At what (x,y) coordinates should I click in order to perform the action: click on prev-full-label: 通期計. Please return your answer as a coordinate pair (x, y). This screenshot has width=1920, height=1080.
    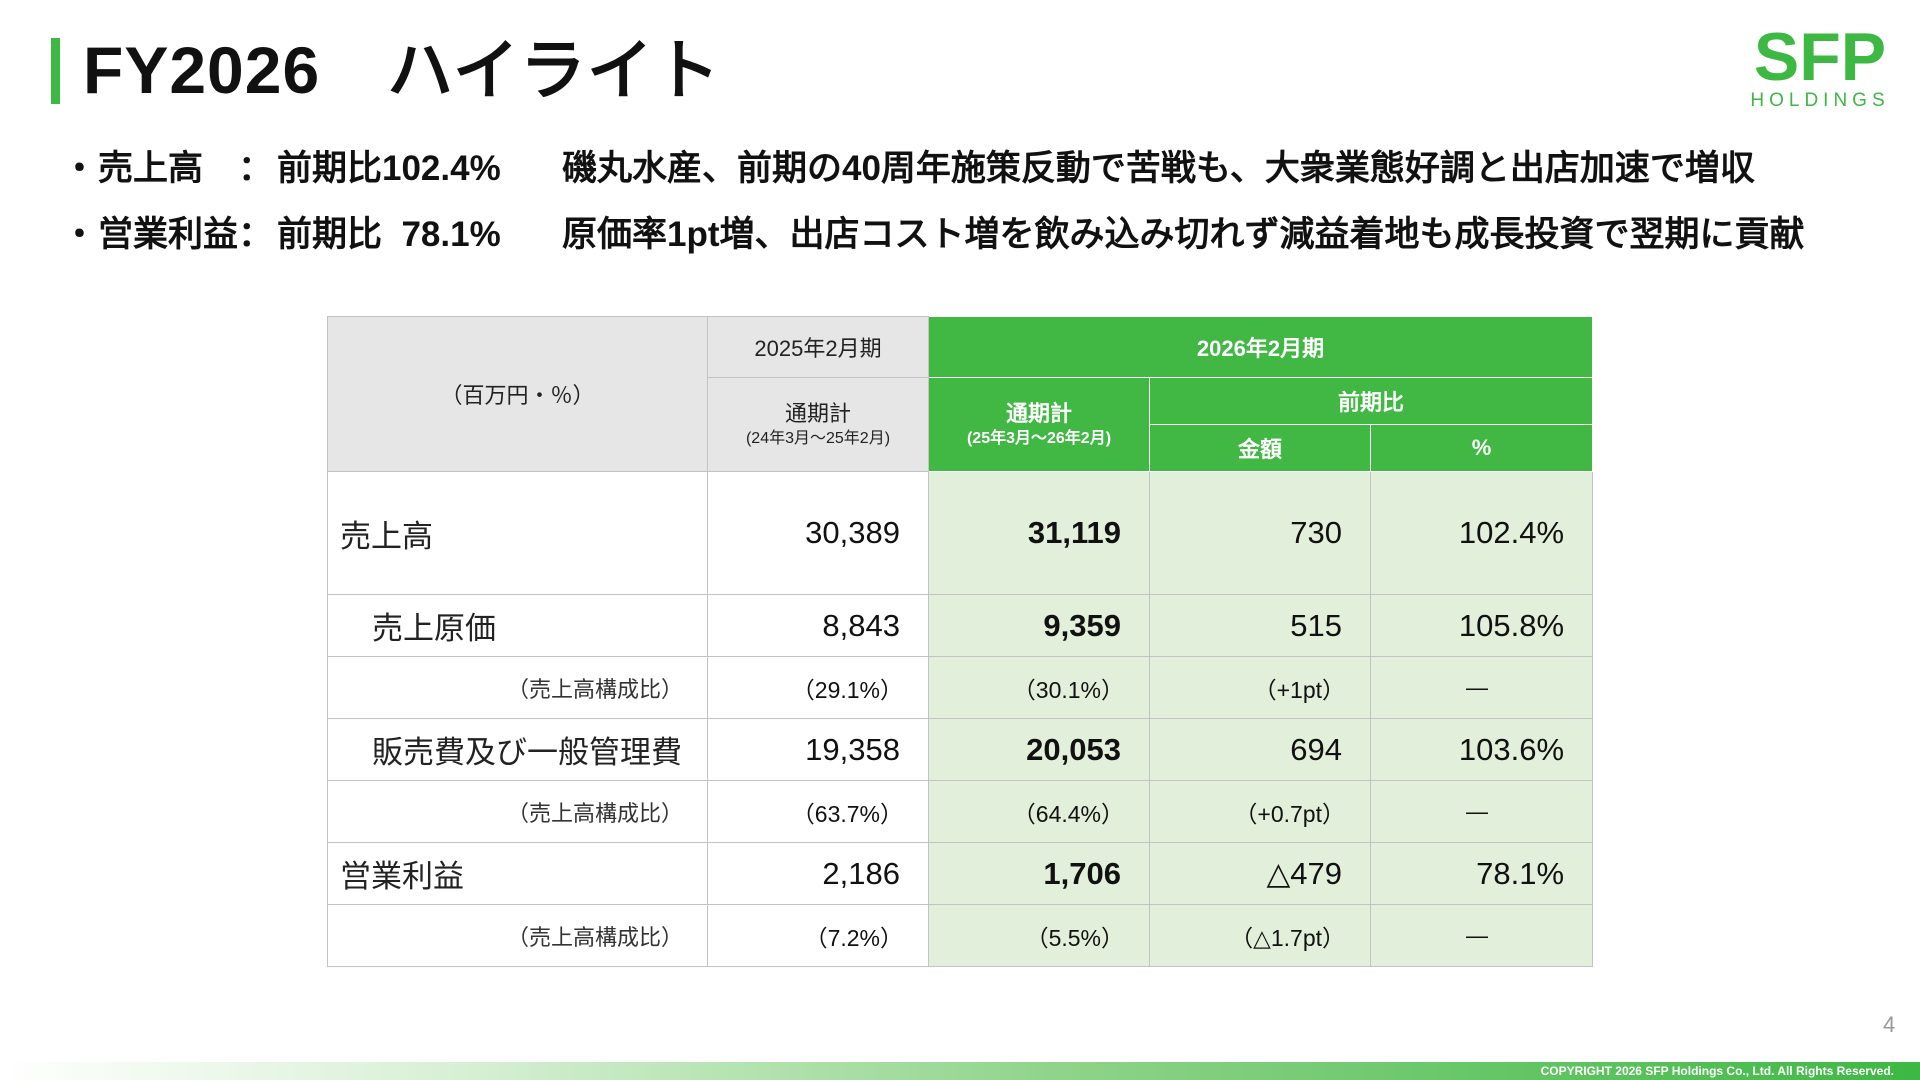
    Looking at the image, I should click on (817, 413).